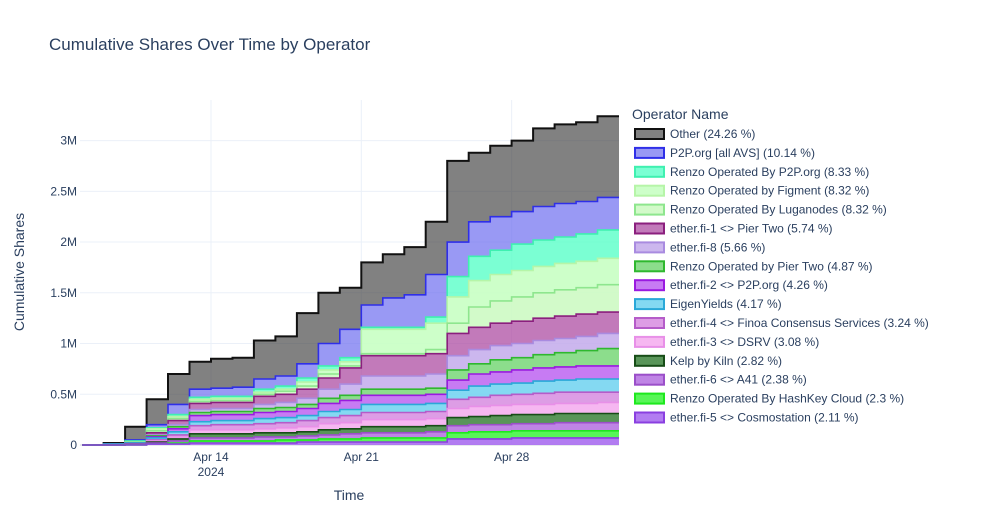 The height and width of the screenshot is (530, 986). Describe the element at coordinates (742, 153) in the screenshot. I see `legend-label: P2P.org [all AVS] (10.14 %)` at that location.